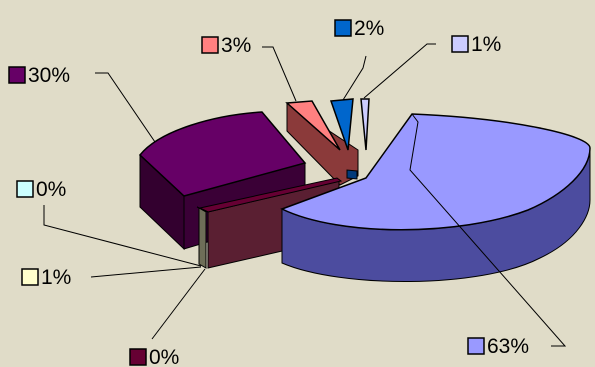 The height and width of the screenshot is (367, 595). What do you see at coordinates (460, 44) in the screenshot?
I see `label-key-1-lavender` at bounding box center [460, 44].